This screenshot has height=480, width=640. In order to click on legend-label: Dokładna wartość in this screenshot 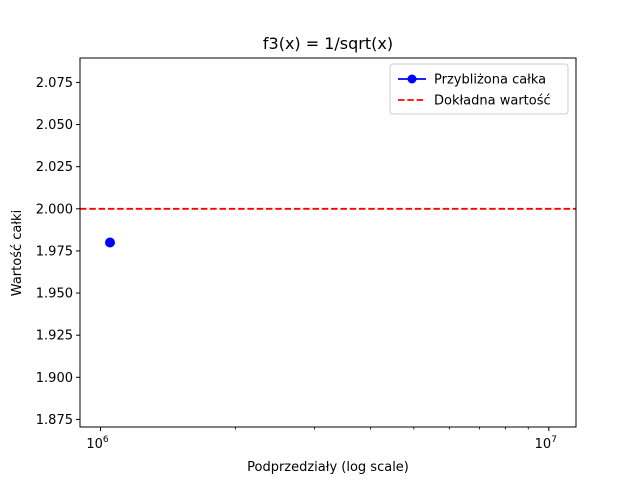, I will do `click(492, 101)`.